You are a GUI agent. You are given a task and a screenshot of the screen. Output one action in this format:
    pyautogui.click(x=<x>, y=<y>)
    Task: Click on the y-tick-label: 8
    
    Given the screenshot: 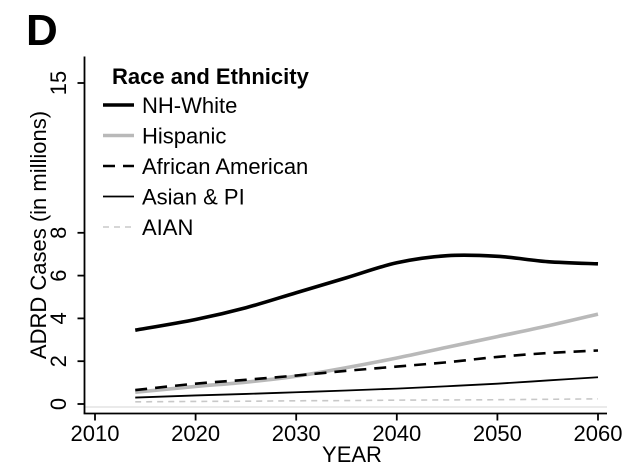 What is the action you would take?
    pyautogui.click(x=58, y=233)
    